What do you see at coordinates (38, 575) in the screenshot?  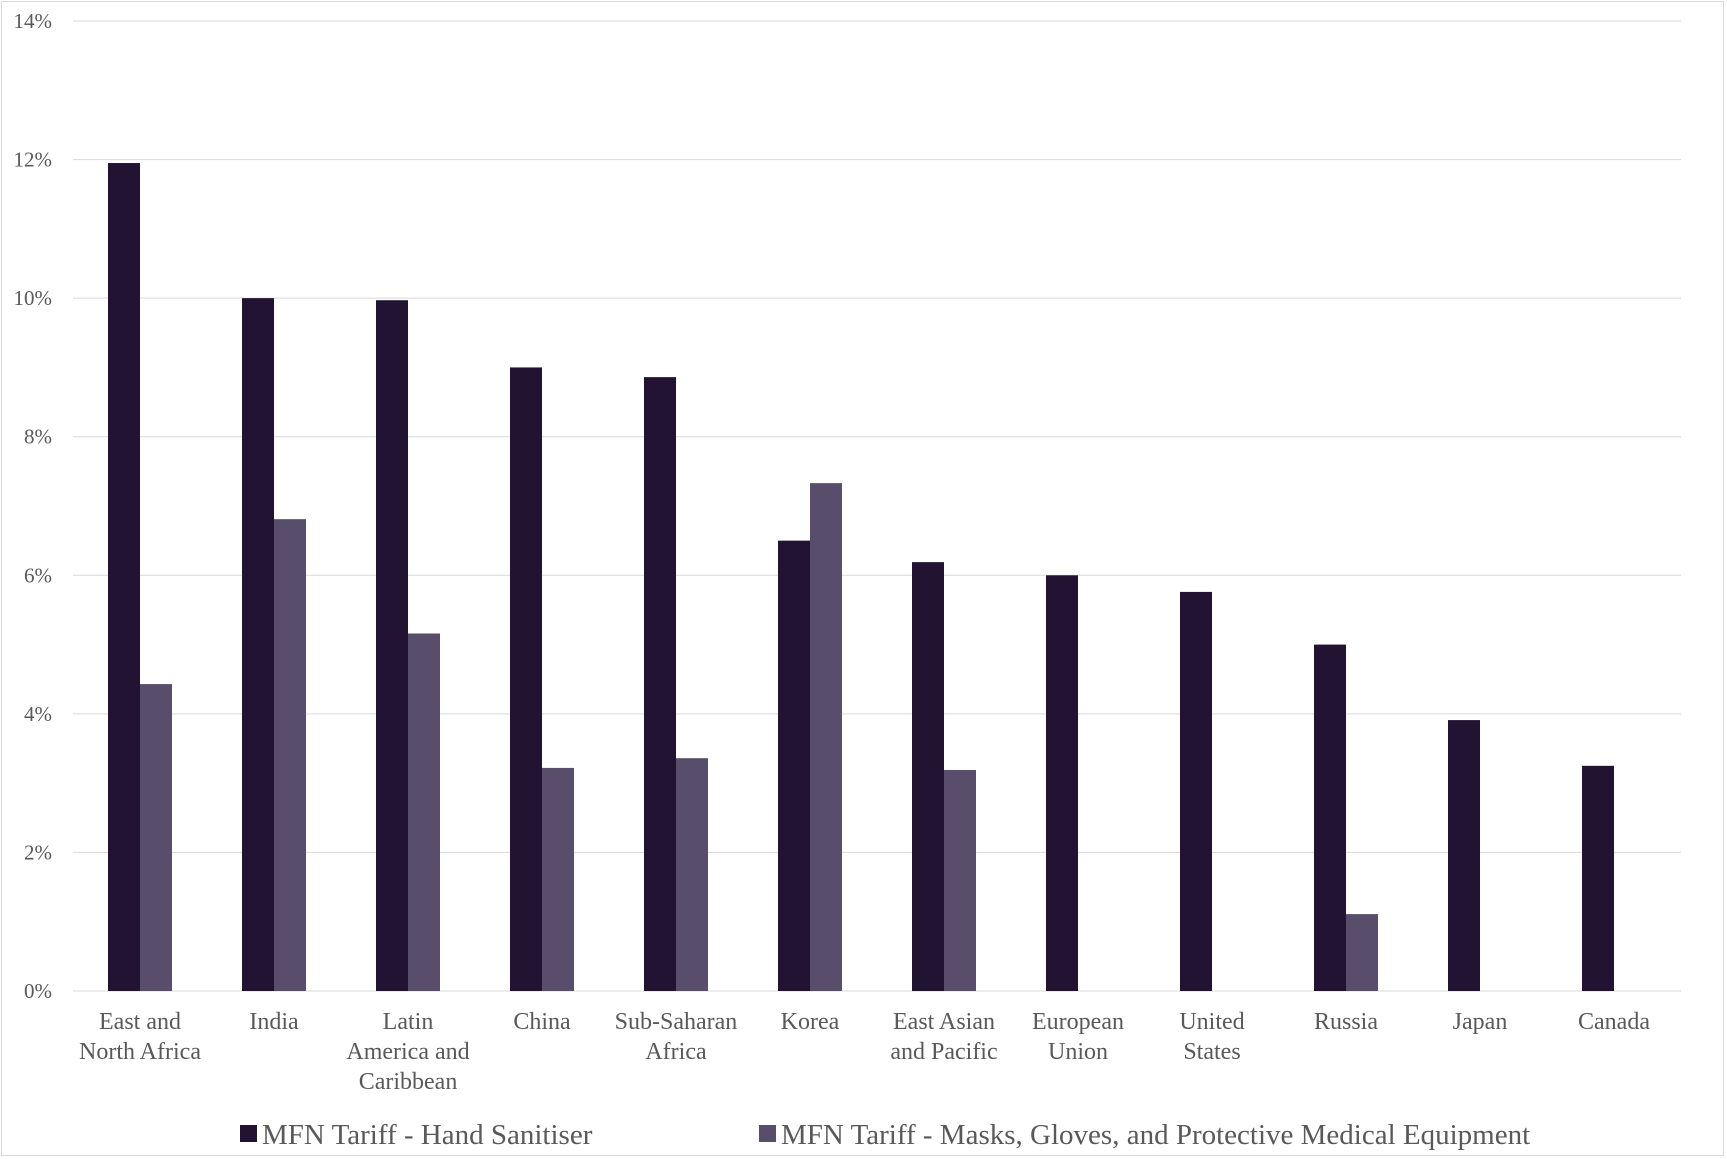 I see `y-tick-label: 6%` at bounding box center [38, 575].